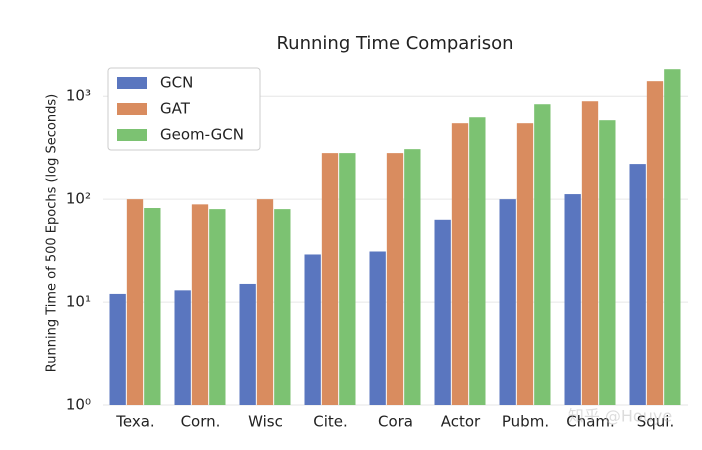 The width and height of the screenshot is (702, 450). I want to click on x-tick-label: Cham., so click(590, 422).